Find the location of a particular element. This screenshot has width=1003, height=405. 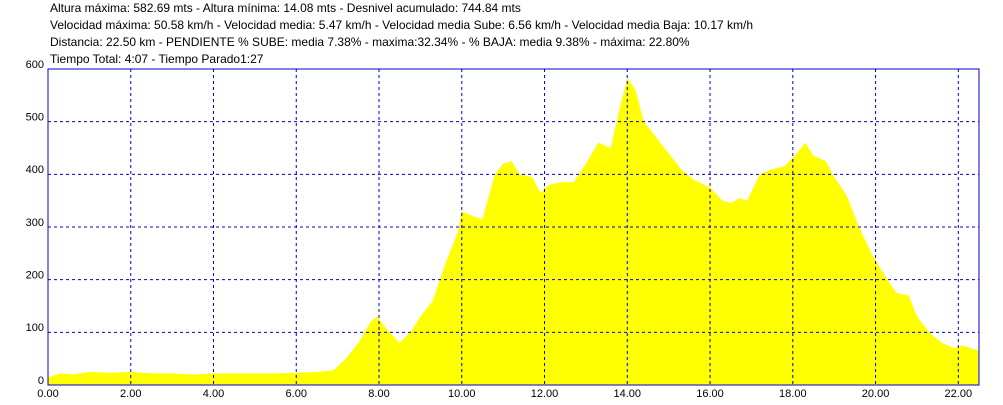

y-tick-label: 200 is located at coordinates (35, 276).